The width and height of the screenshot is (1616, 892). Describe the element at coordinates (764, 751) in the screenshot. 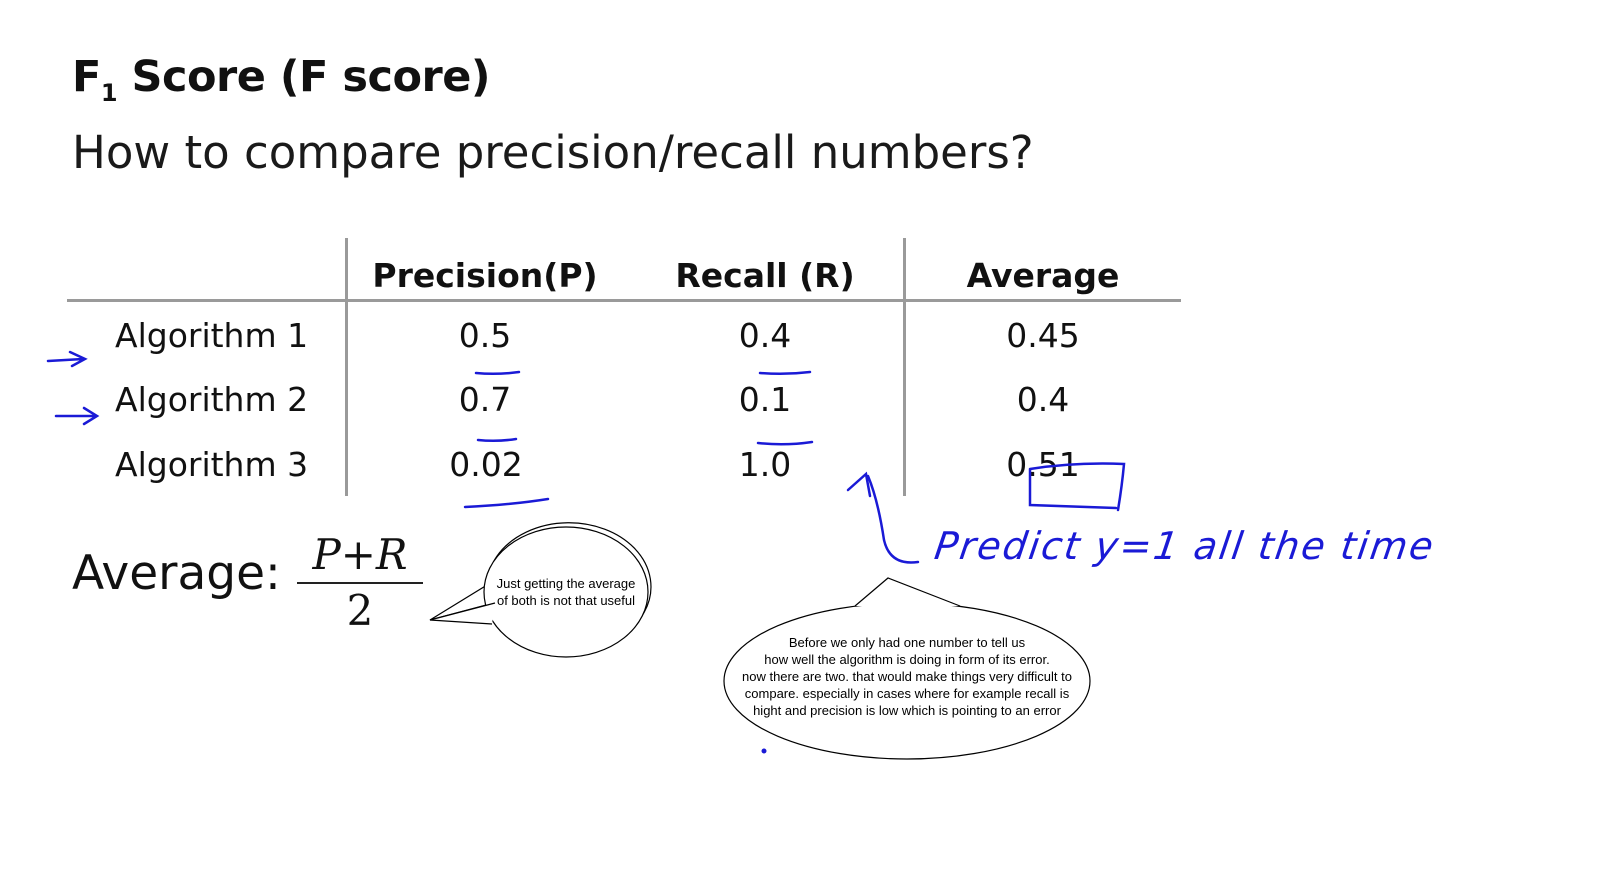

I see `ink-dot` at that location.